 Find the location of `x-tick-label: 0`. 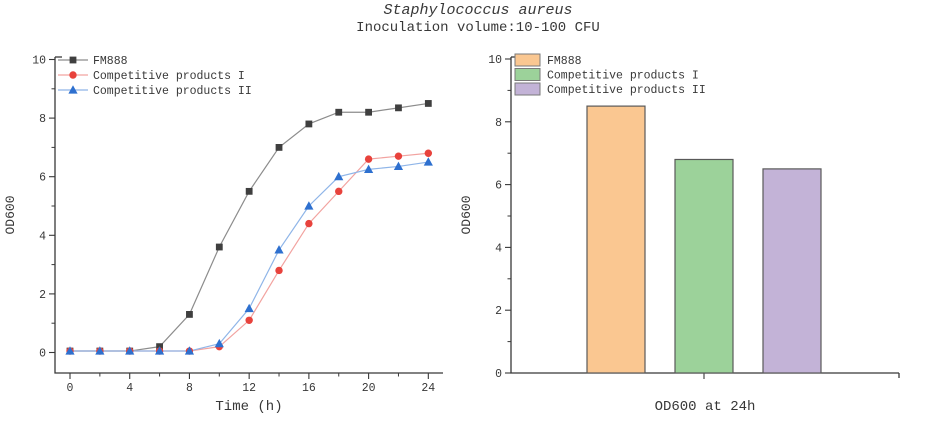

x-tick-label: 0 is located at coordinates (70, 388).